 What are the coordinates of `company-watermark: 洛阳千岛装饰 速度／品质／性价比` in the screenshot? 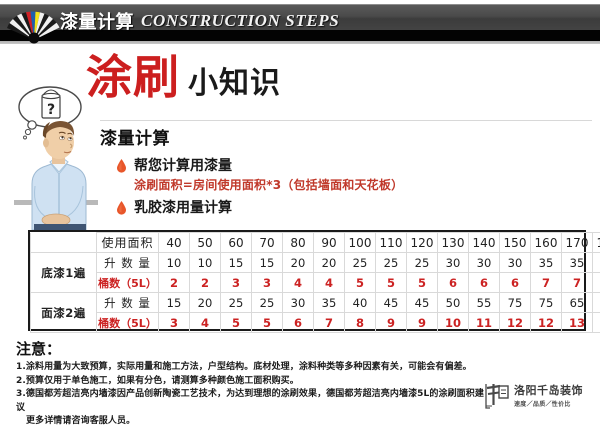 It's located at (539, 395).